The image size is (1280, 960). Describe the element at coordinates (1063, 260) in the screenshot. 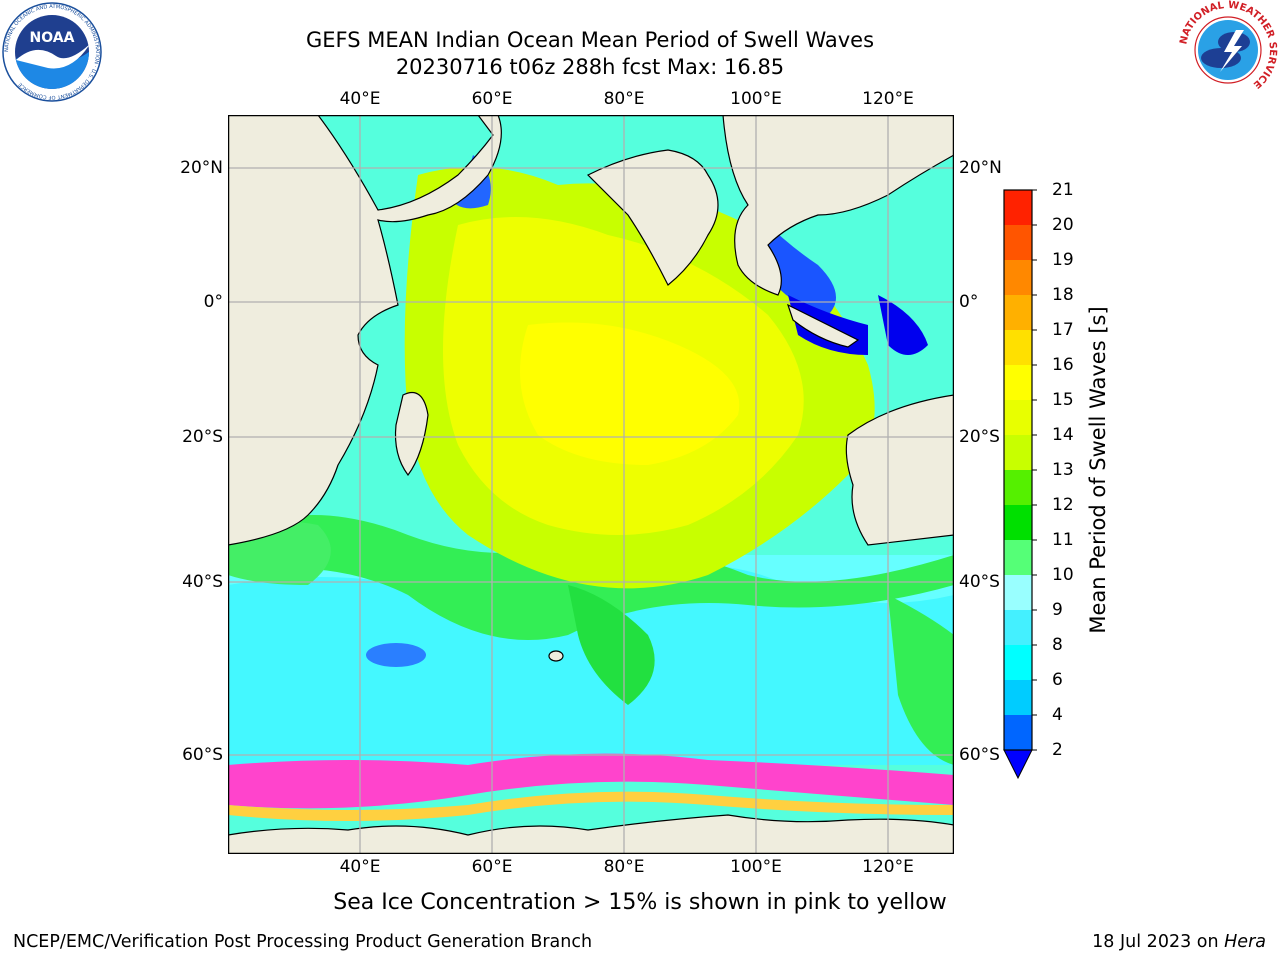

I see `colorbar-tick-label: 19` at that location.